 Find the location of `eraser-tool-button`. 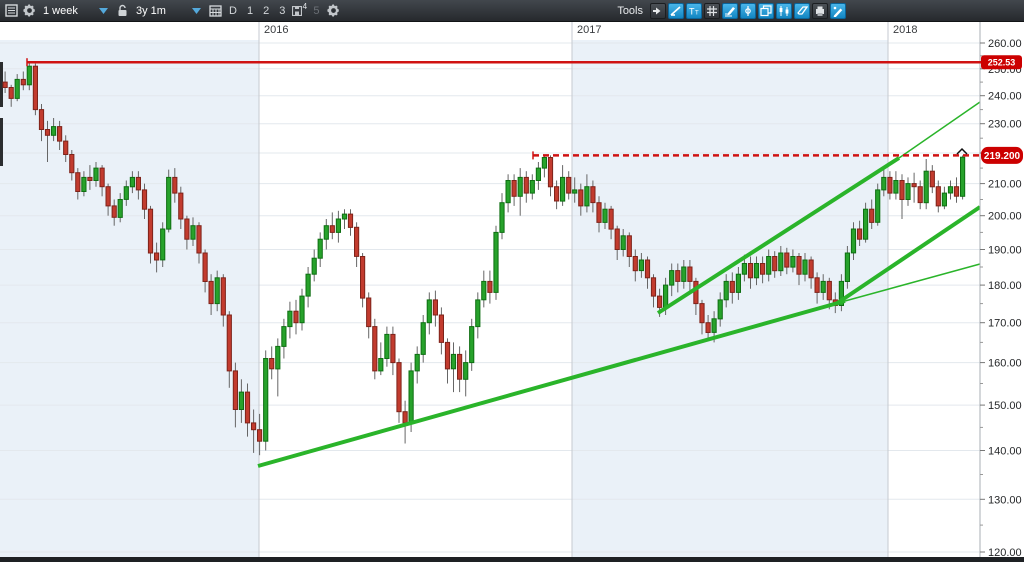

eraser-tool-button is located at coordinates (802, 10).